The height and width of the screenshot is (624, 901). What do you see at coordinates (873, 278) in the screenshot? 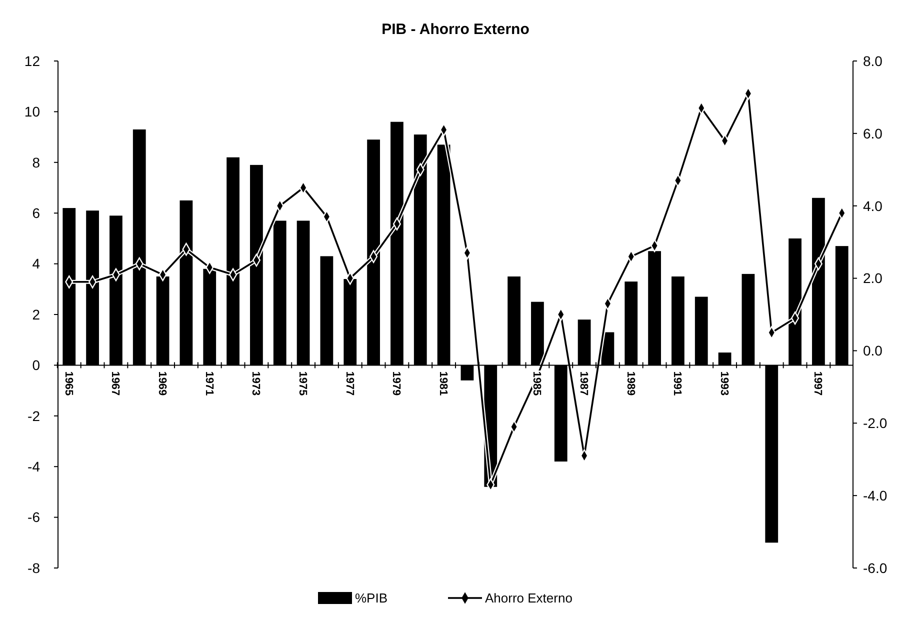
I see `y2-tick-label: 2.0` at bounding box center [873, 278].